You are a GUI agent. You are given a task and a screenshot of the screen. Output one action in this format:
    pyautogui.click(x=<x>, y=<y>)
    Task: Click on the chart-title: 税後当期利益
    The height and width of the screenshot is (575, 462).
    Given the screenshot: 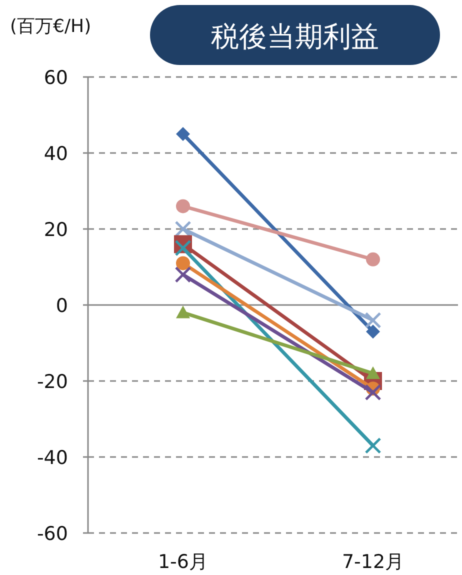 What is the action you would take?
    pyautogui.click(x=295, y=36)
    